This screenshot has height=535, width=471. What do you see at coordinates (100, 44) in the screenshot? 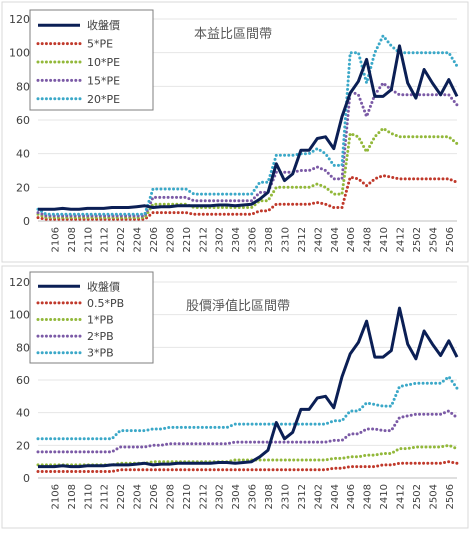
I see `legend-label-1: 5*PE` at bounding box center [100, 44].